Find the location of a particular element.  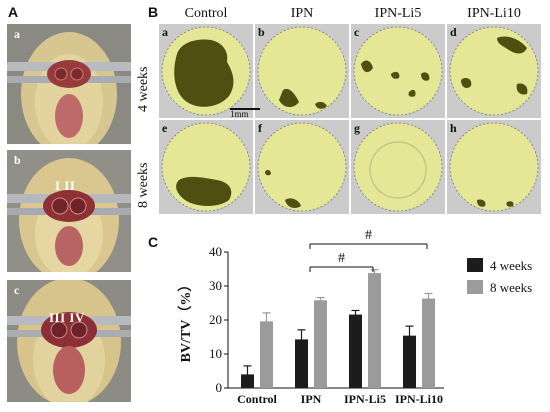

micro-ct-tag: f is located at coordinates (260, 128).